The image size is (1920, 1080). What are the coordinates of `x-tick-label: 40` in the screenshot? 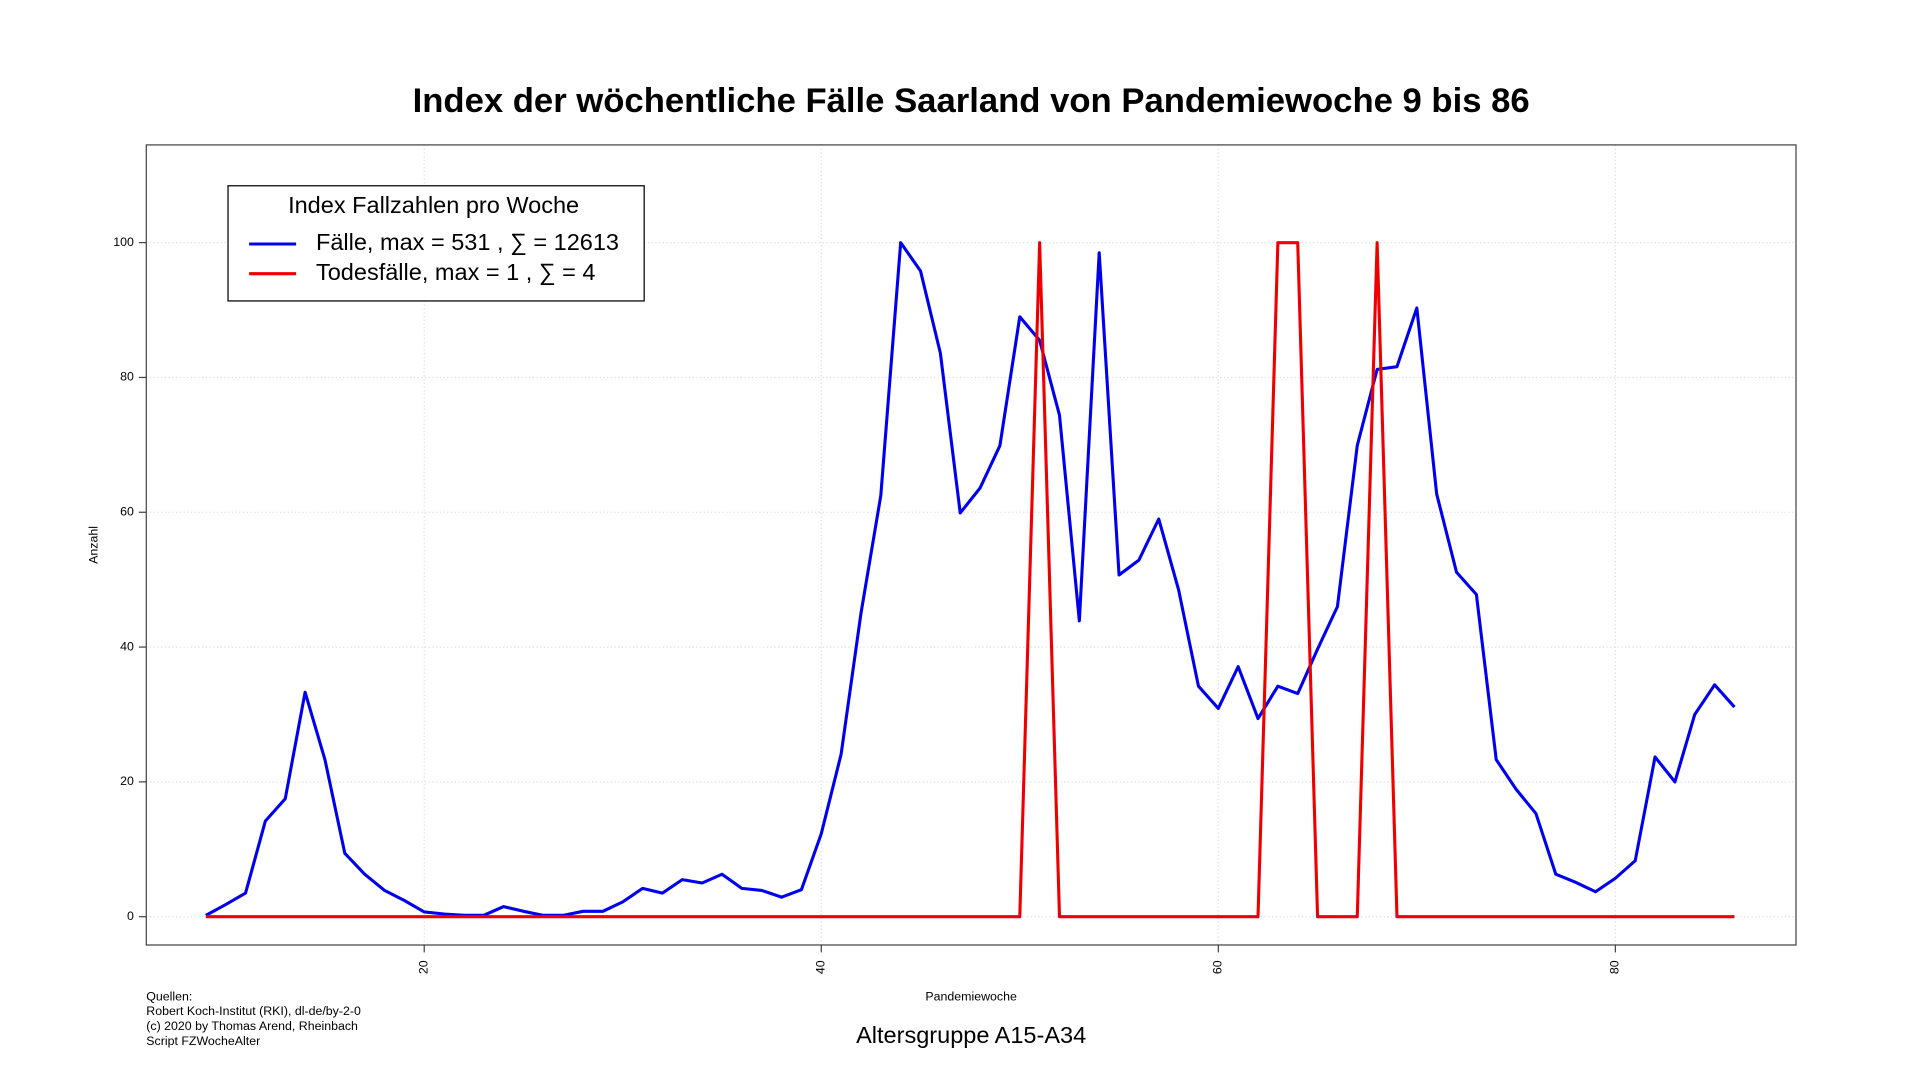 It's located at (821, 967).